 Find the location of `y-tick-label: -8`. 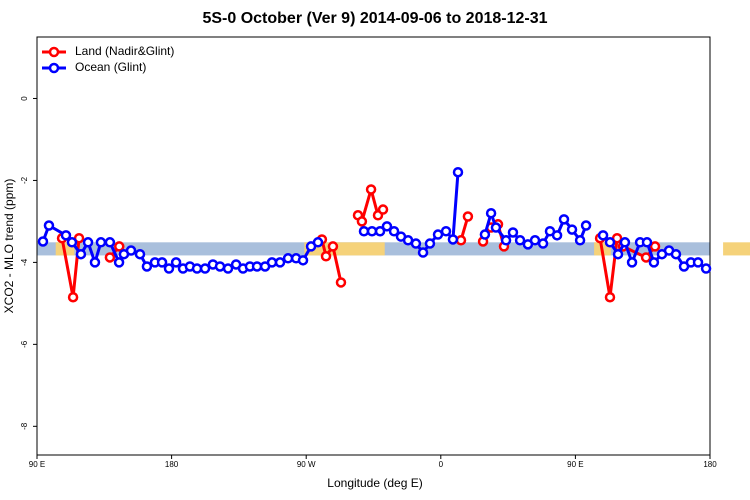

y-tick-label: -8 is located at coordinates (24, 426).